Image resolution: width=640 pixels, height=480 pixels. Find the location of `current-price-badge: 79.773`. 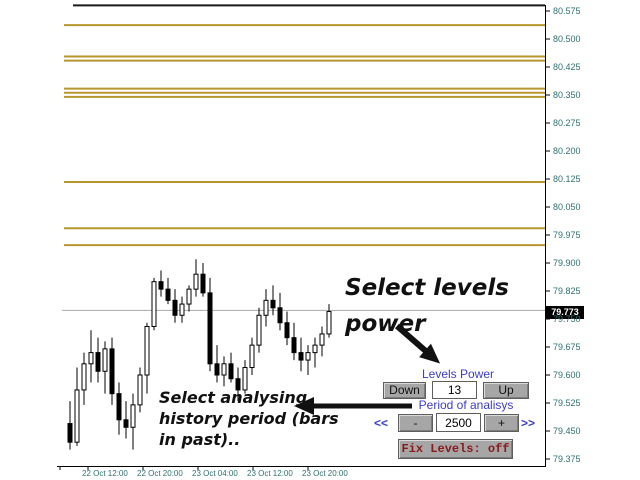

current-price-badge: 79.773 is located at coordinates (565, 312).